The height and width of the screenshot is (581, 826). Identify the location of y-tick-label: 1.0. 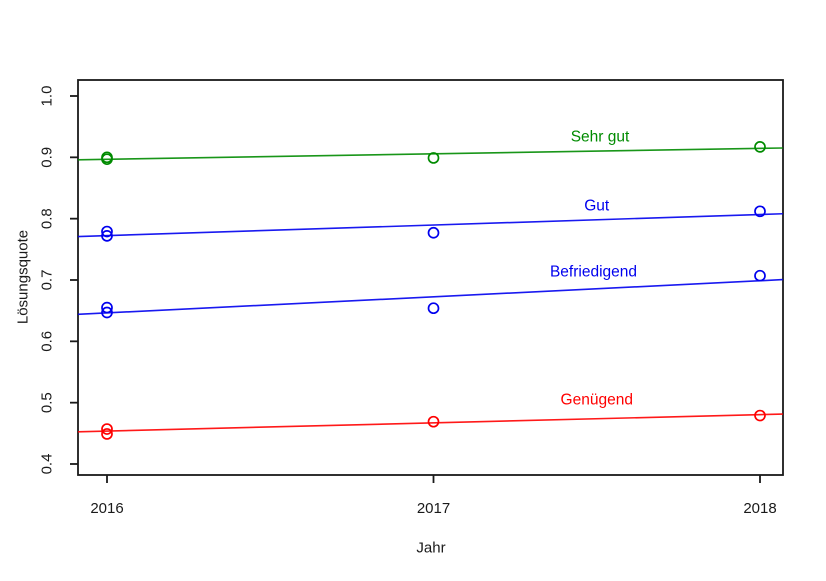
(47, 96).